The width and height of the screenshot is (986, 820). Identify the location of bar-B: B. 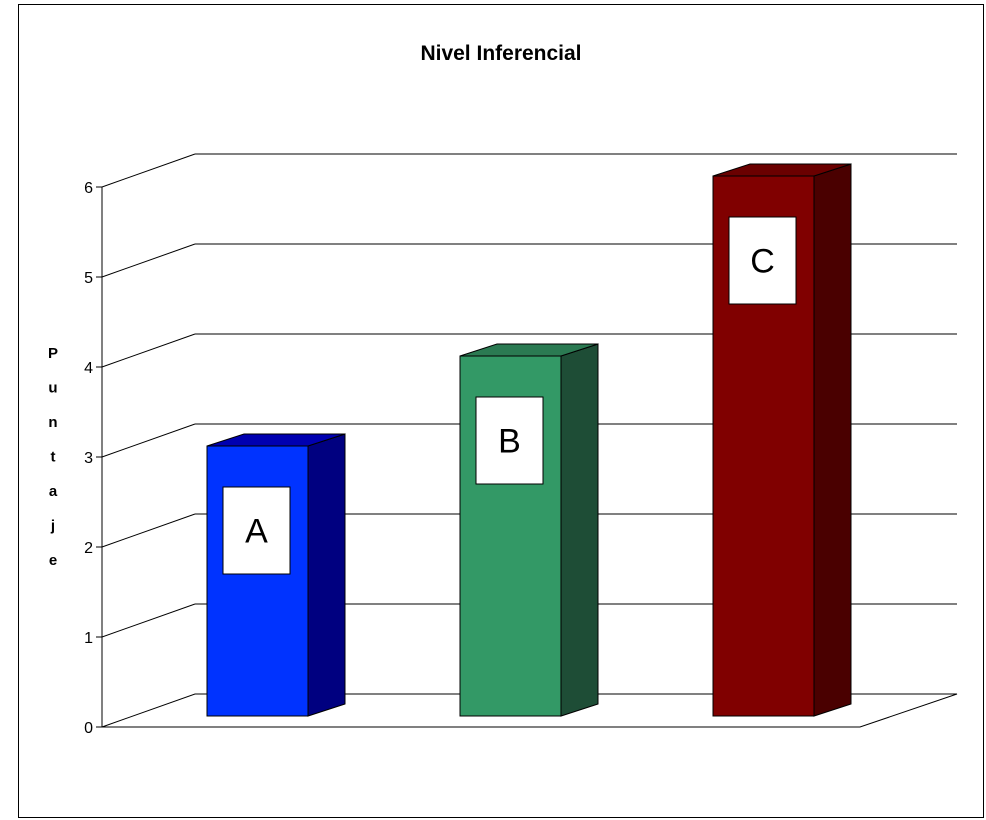
(529, 530).